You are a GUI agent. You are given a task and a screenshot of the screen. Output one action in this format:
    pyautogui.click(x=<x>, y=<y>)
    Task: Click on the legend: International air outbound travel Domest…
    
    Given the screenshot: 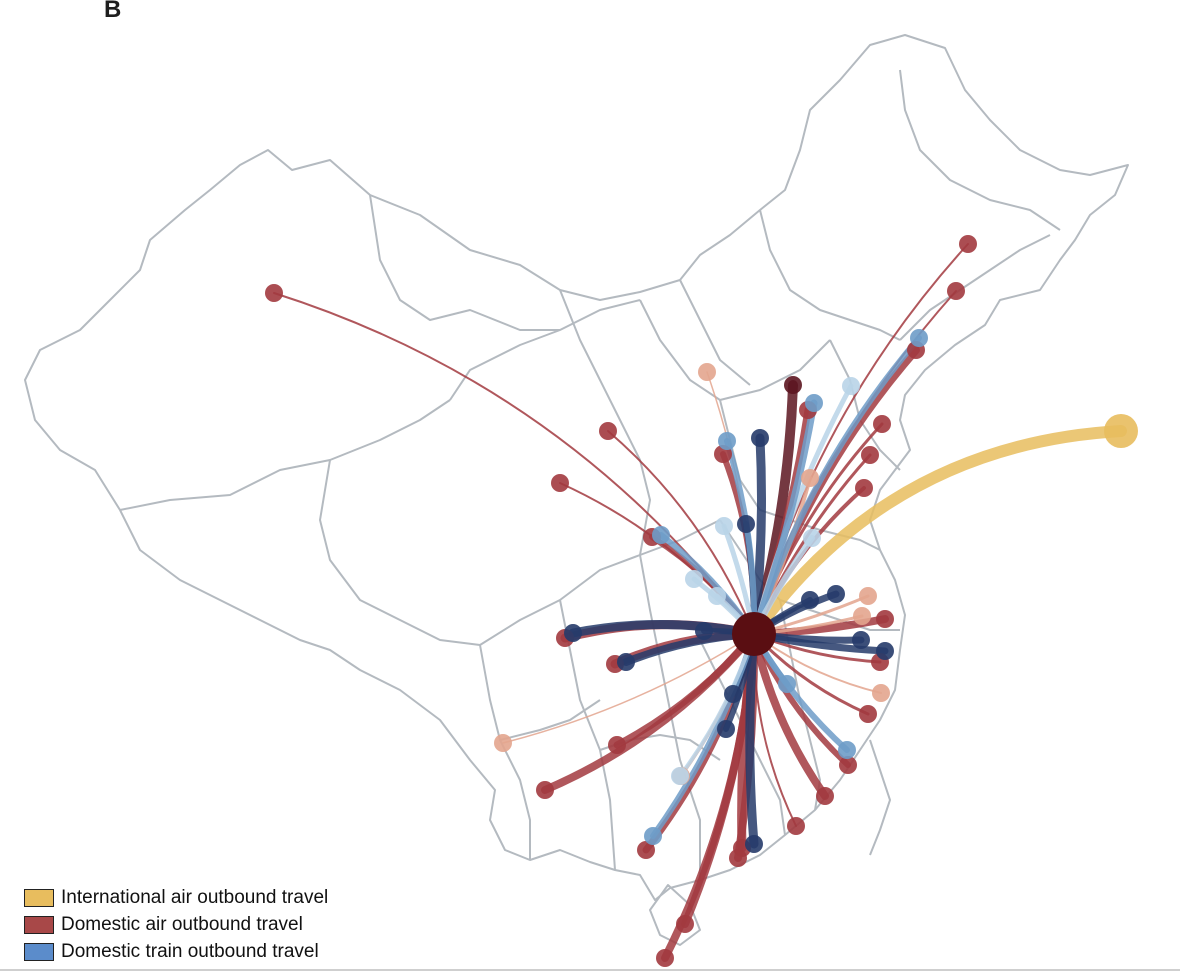 What is the action you would take?
    pyautogui.click(x=176, y=924)
    